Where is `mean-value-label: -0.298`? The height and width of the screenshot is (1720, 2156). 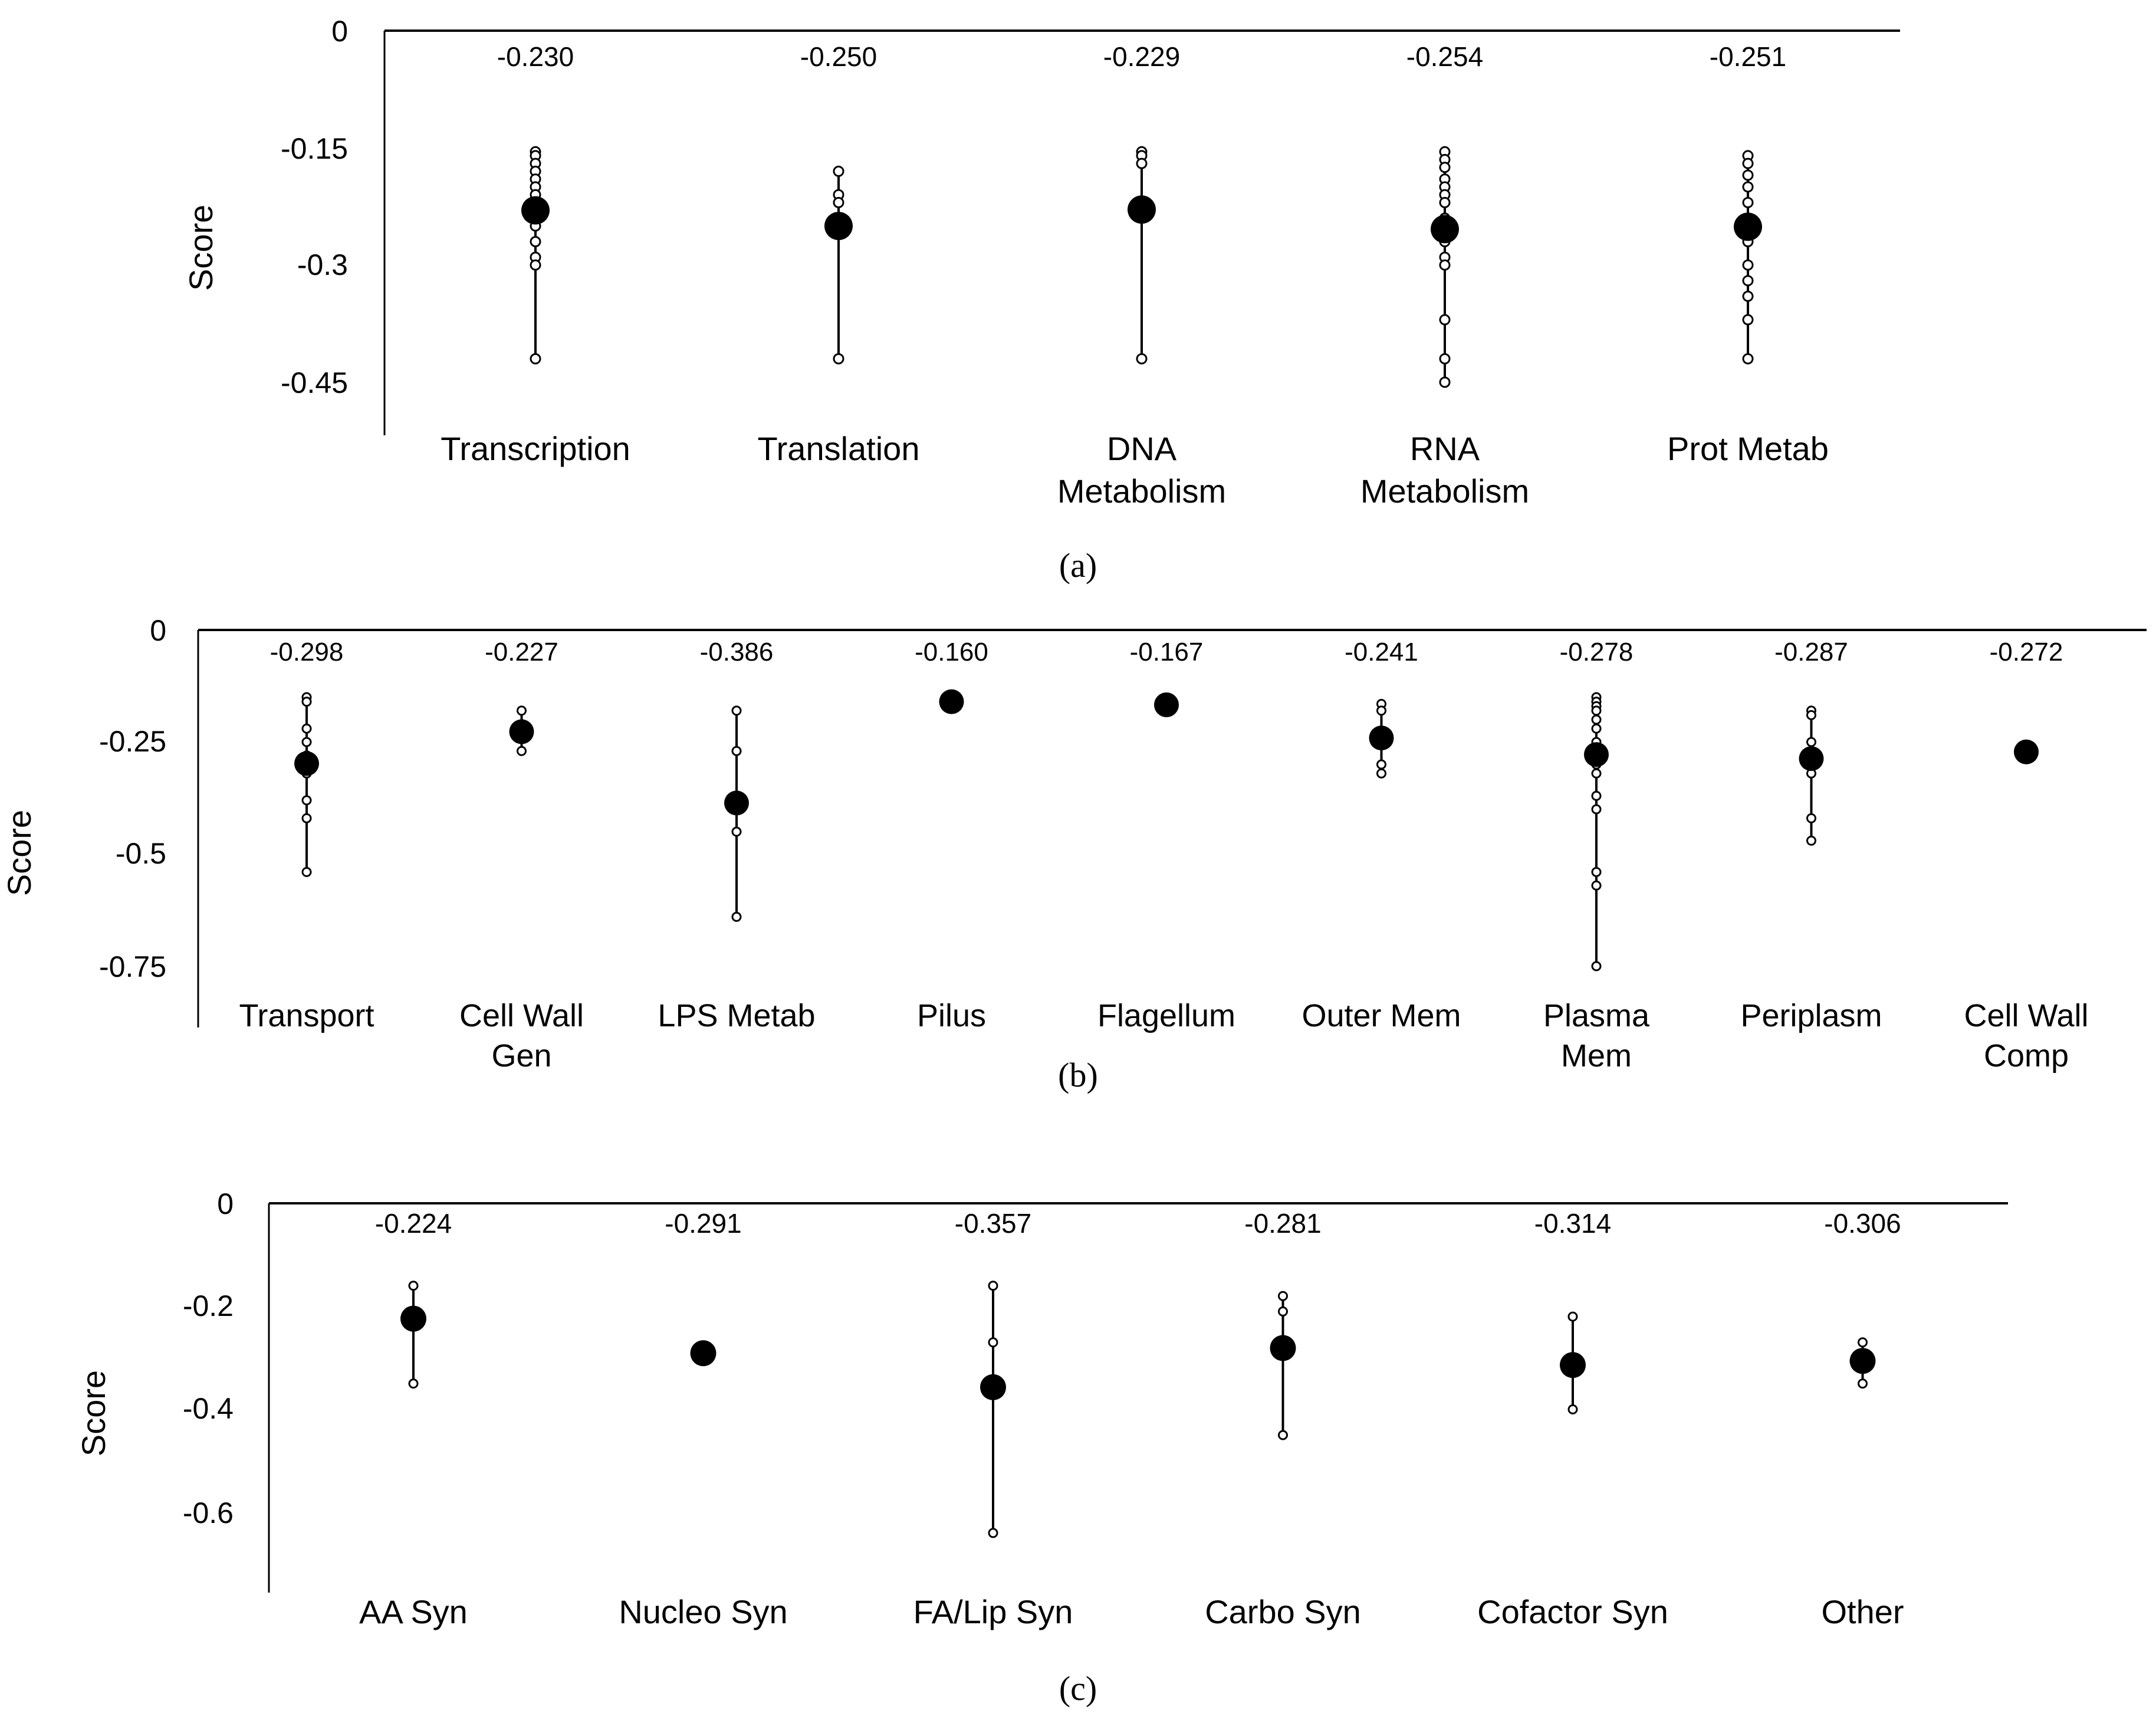 mean-value-label: -0.298 is located at coordinates (307, 653).